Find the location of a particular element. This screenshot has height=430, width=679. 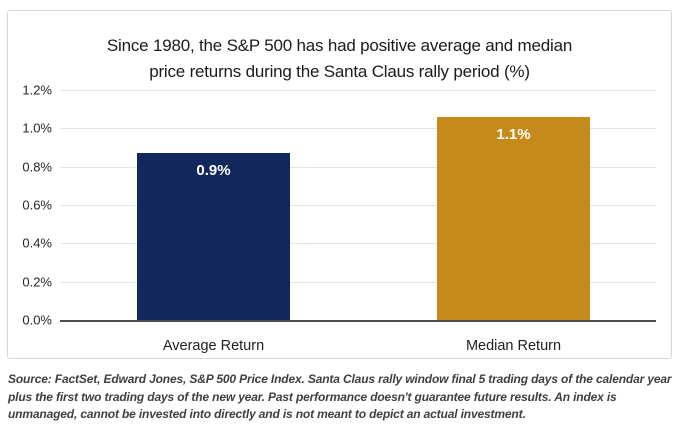

bar-median-return: 1.1% is located at coordinates (513, 218).